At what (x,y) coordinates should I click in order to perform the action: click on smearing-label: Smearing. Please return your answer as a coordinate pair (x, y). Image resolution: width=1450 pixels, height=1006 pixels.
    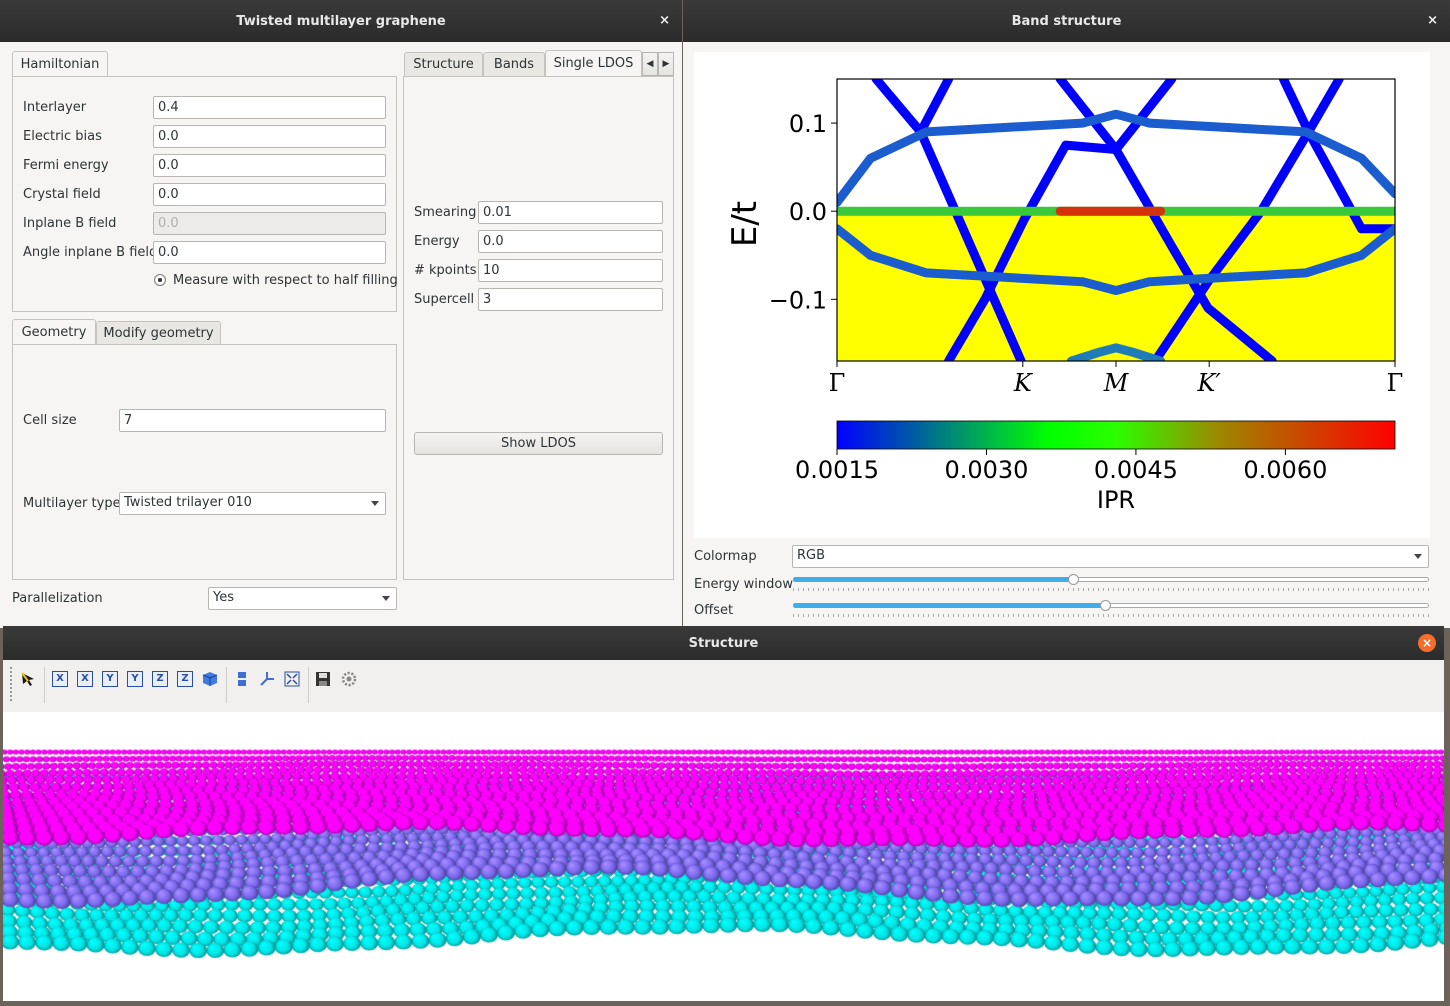
    Looking at the image, I should click on (445, 212).